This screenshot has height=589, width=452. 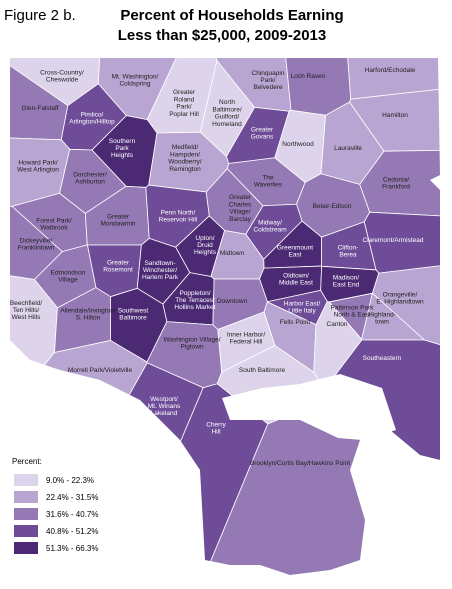 What do you see at coordinates (87, 310) in the screenshot?
I see `label-line: Allendale/Irvington/` at bounding box center [87, 310].